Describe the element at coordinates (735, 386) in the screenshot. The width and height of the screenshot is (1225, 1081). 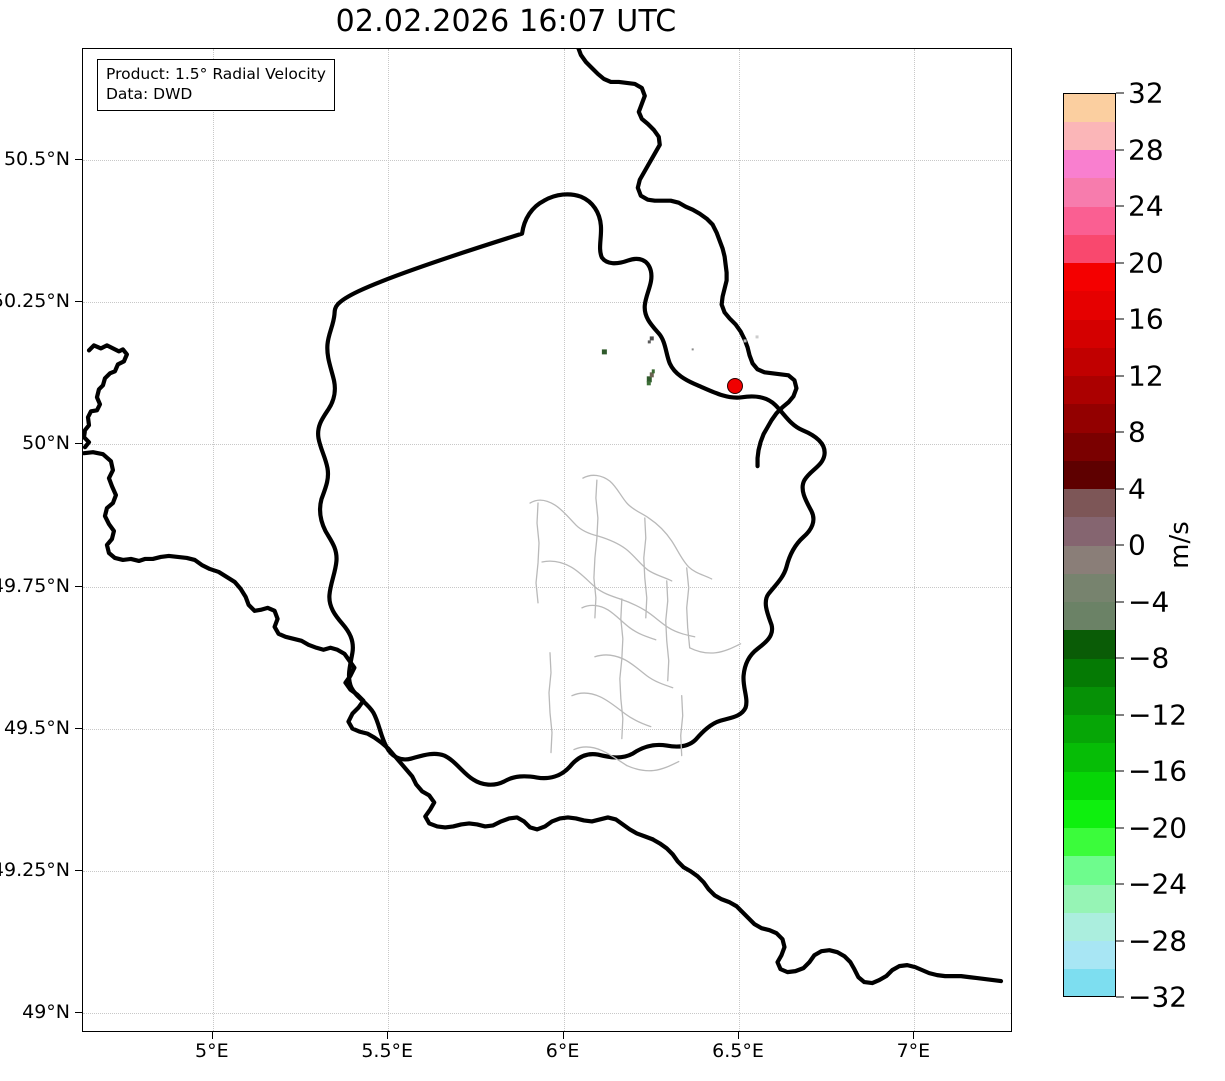
I see `radar-site-marker` at that location.